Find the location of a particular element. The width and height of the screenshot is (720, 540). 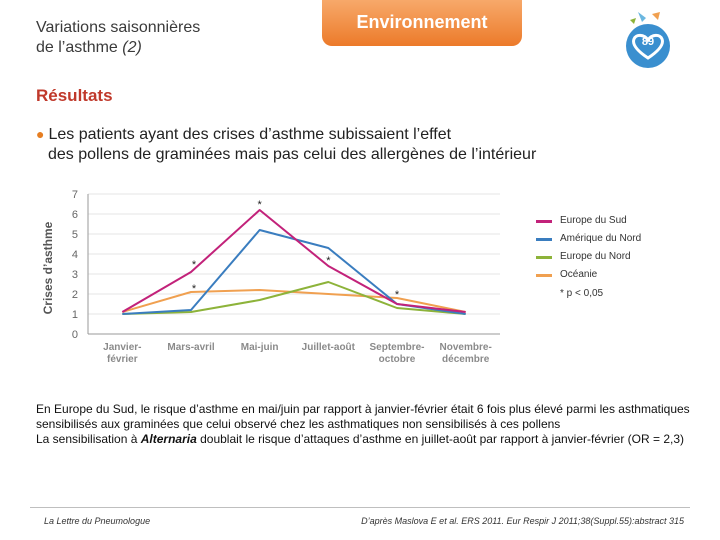

x-tick-label: Mai-juin is located at coordinates (260, 347).